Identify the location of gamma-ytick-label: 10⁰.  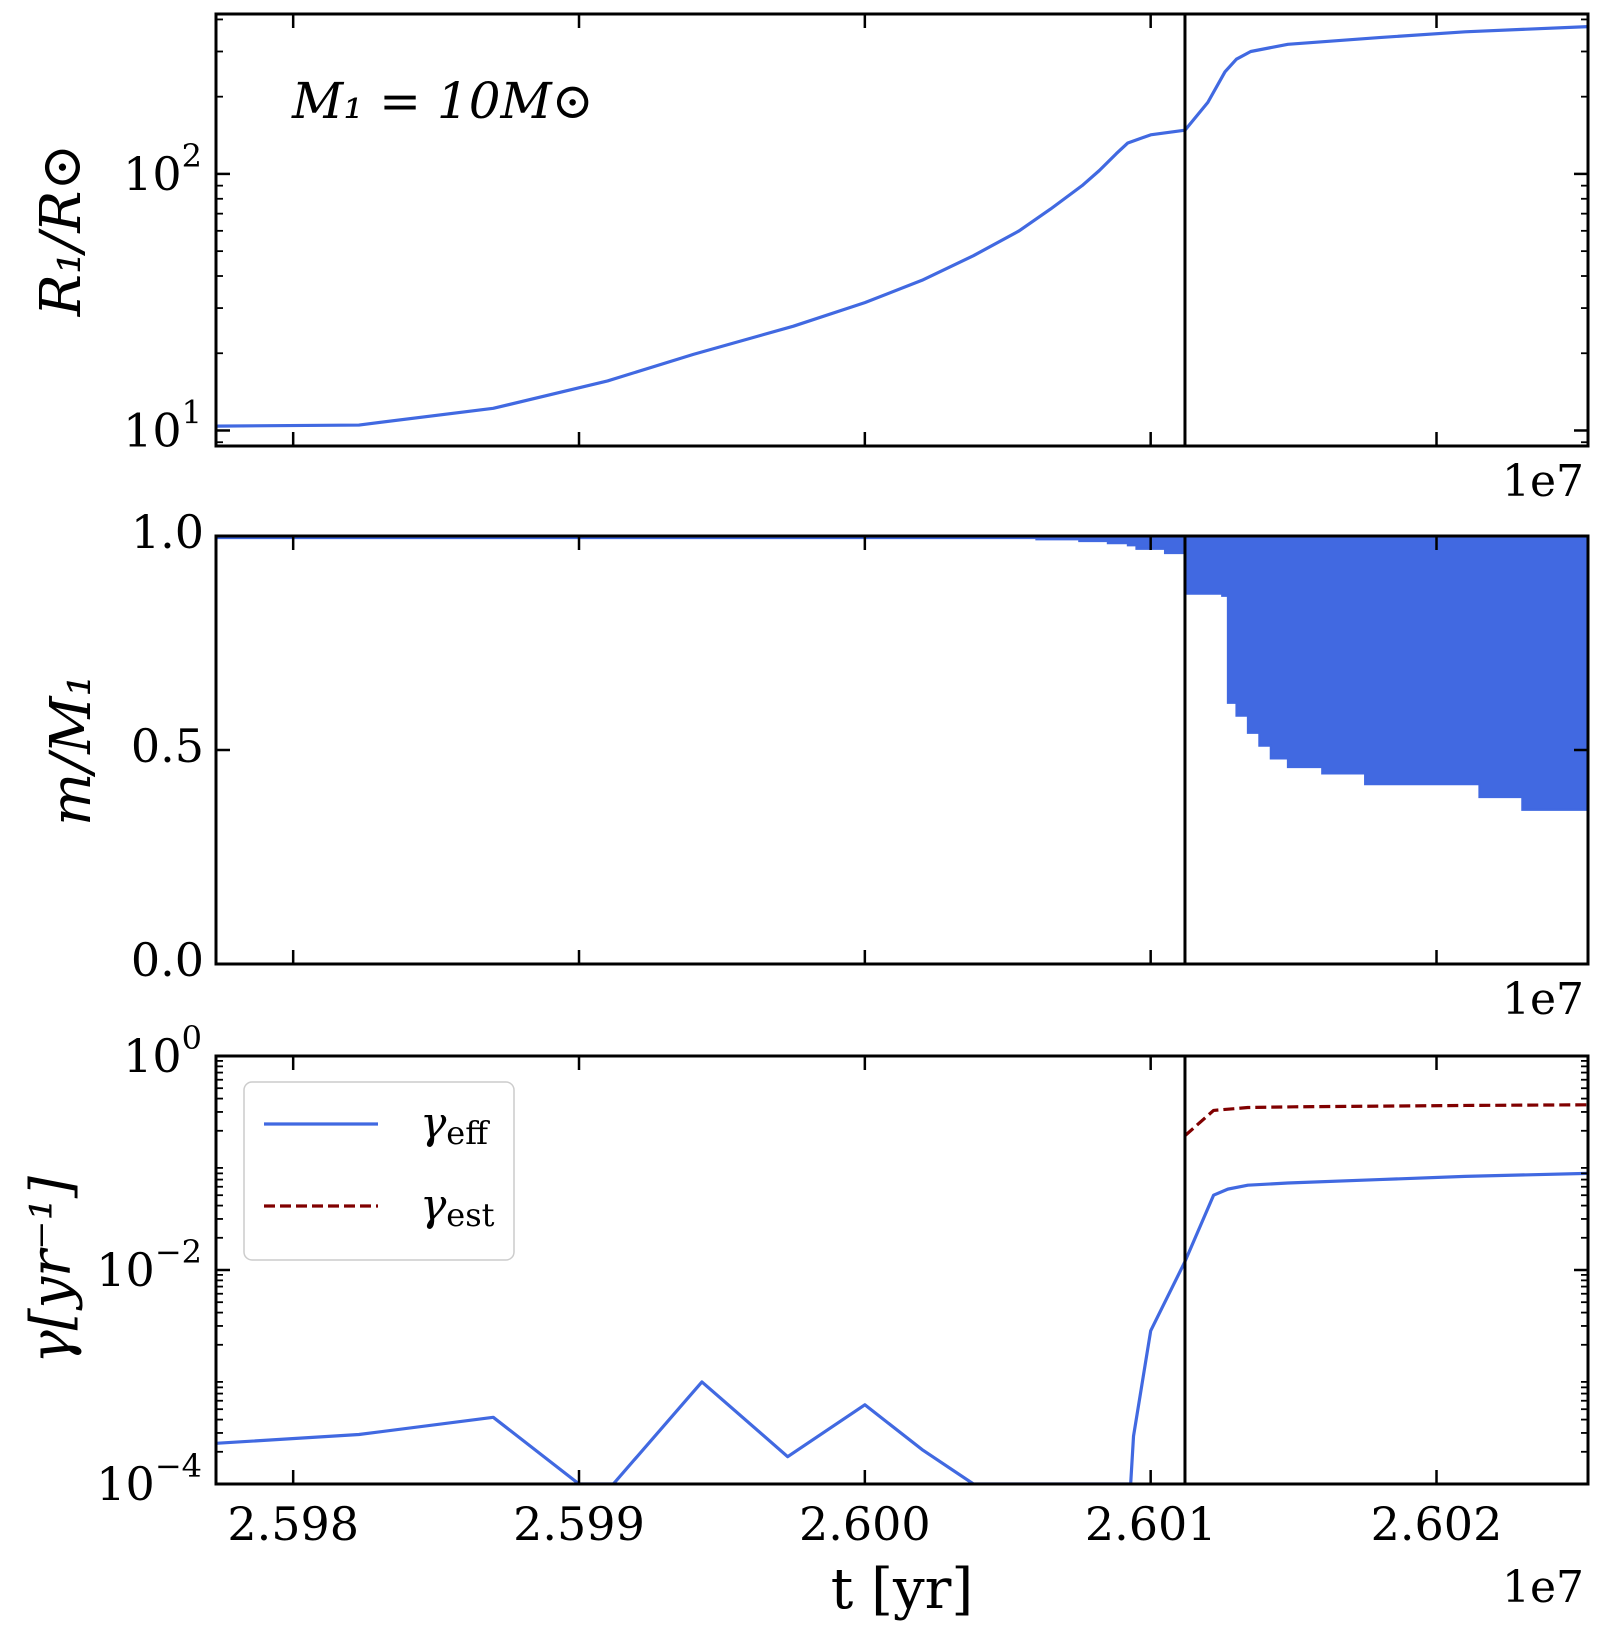
(162, 1051).